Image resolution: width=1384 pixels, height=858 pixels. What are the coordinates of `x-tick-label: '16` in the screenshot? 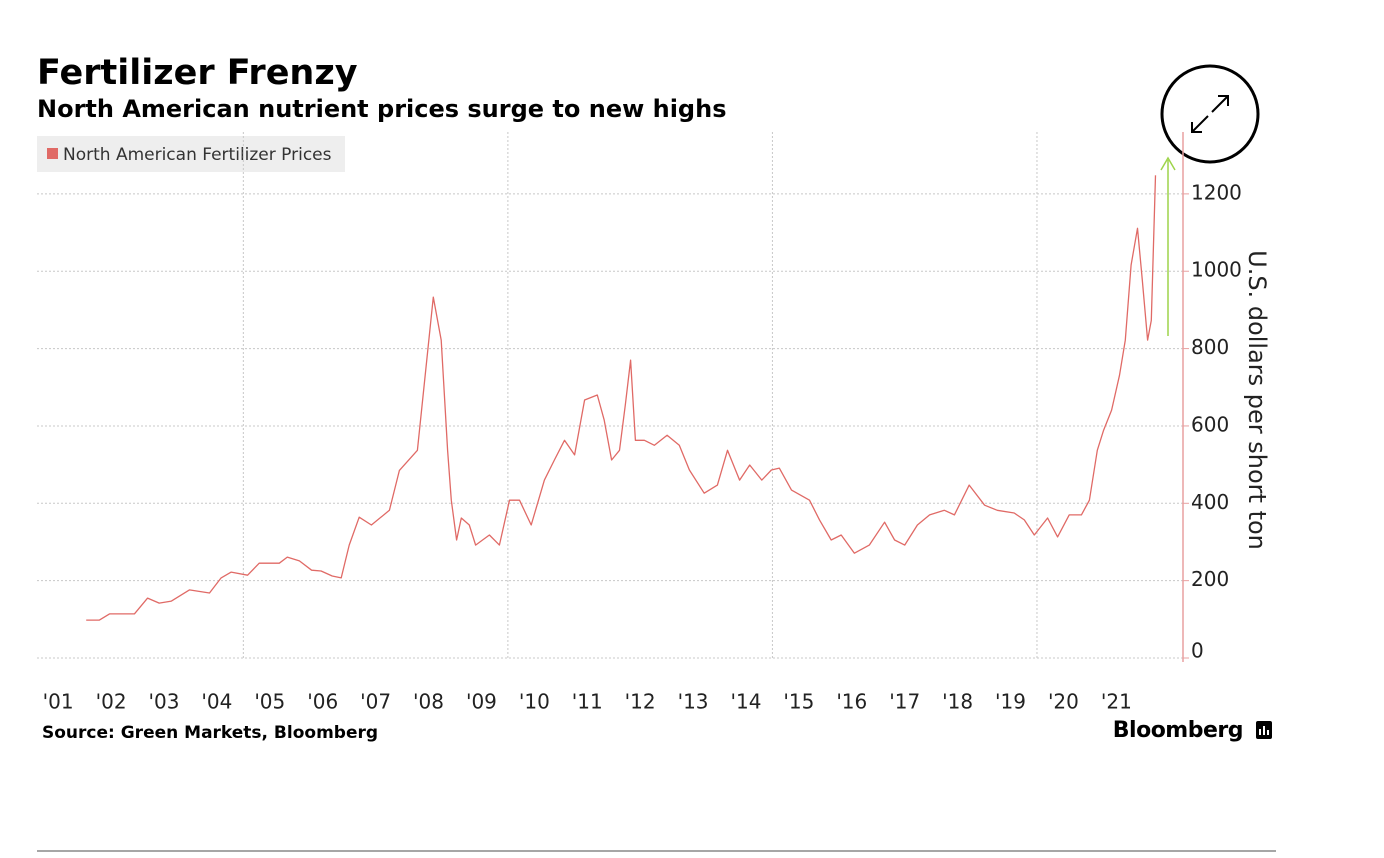 It's located at (851, 702).